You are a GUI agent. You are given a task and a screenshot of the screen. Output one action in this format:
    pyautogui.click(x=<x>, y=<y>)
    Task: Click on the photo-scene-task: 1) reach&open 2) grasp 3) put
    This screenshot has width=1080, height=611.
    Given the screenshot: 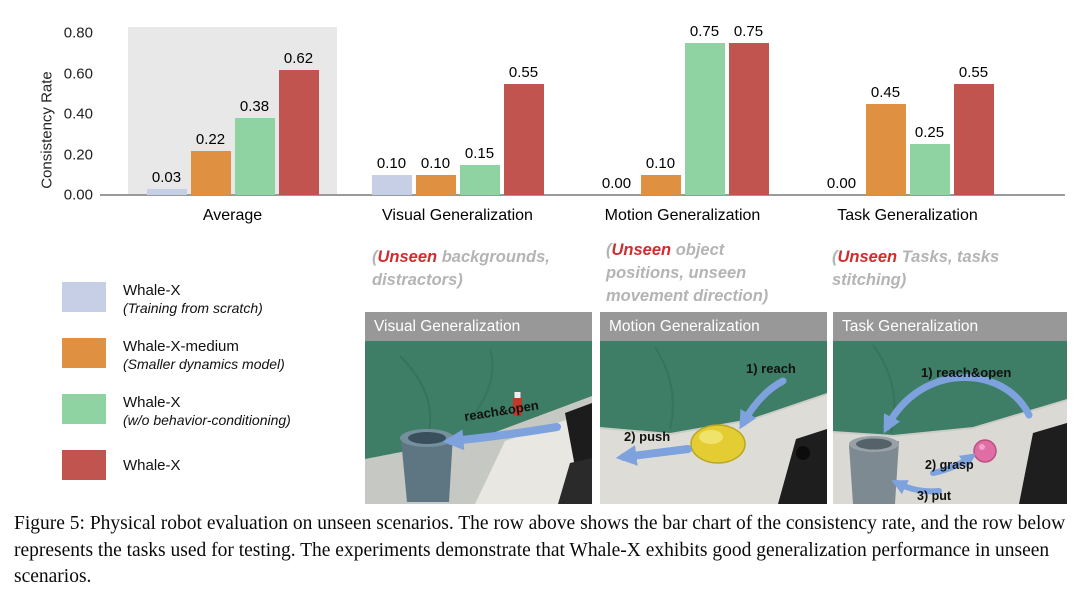 What is the action you would take?
    pyautogui.click(x=950, y=422)
    